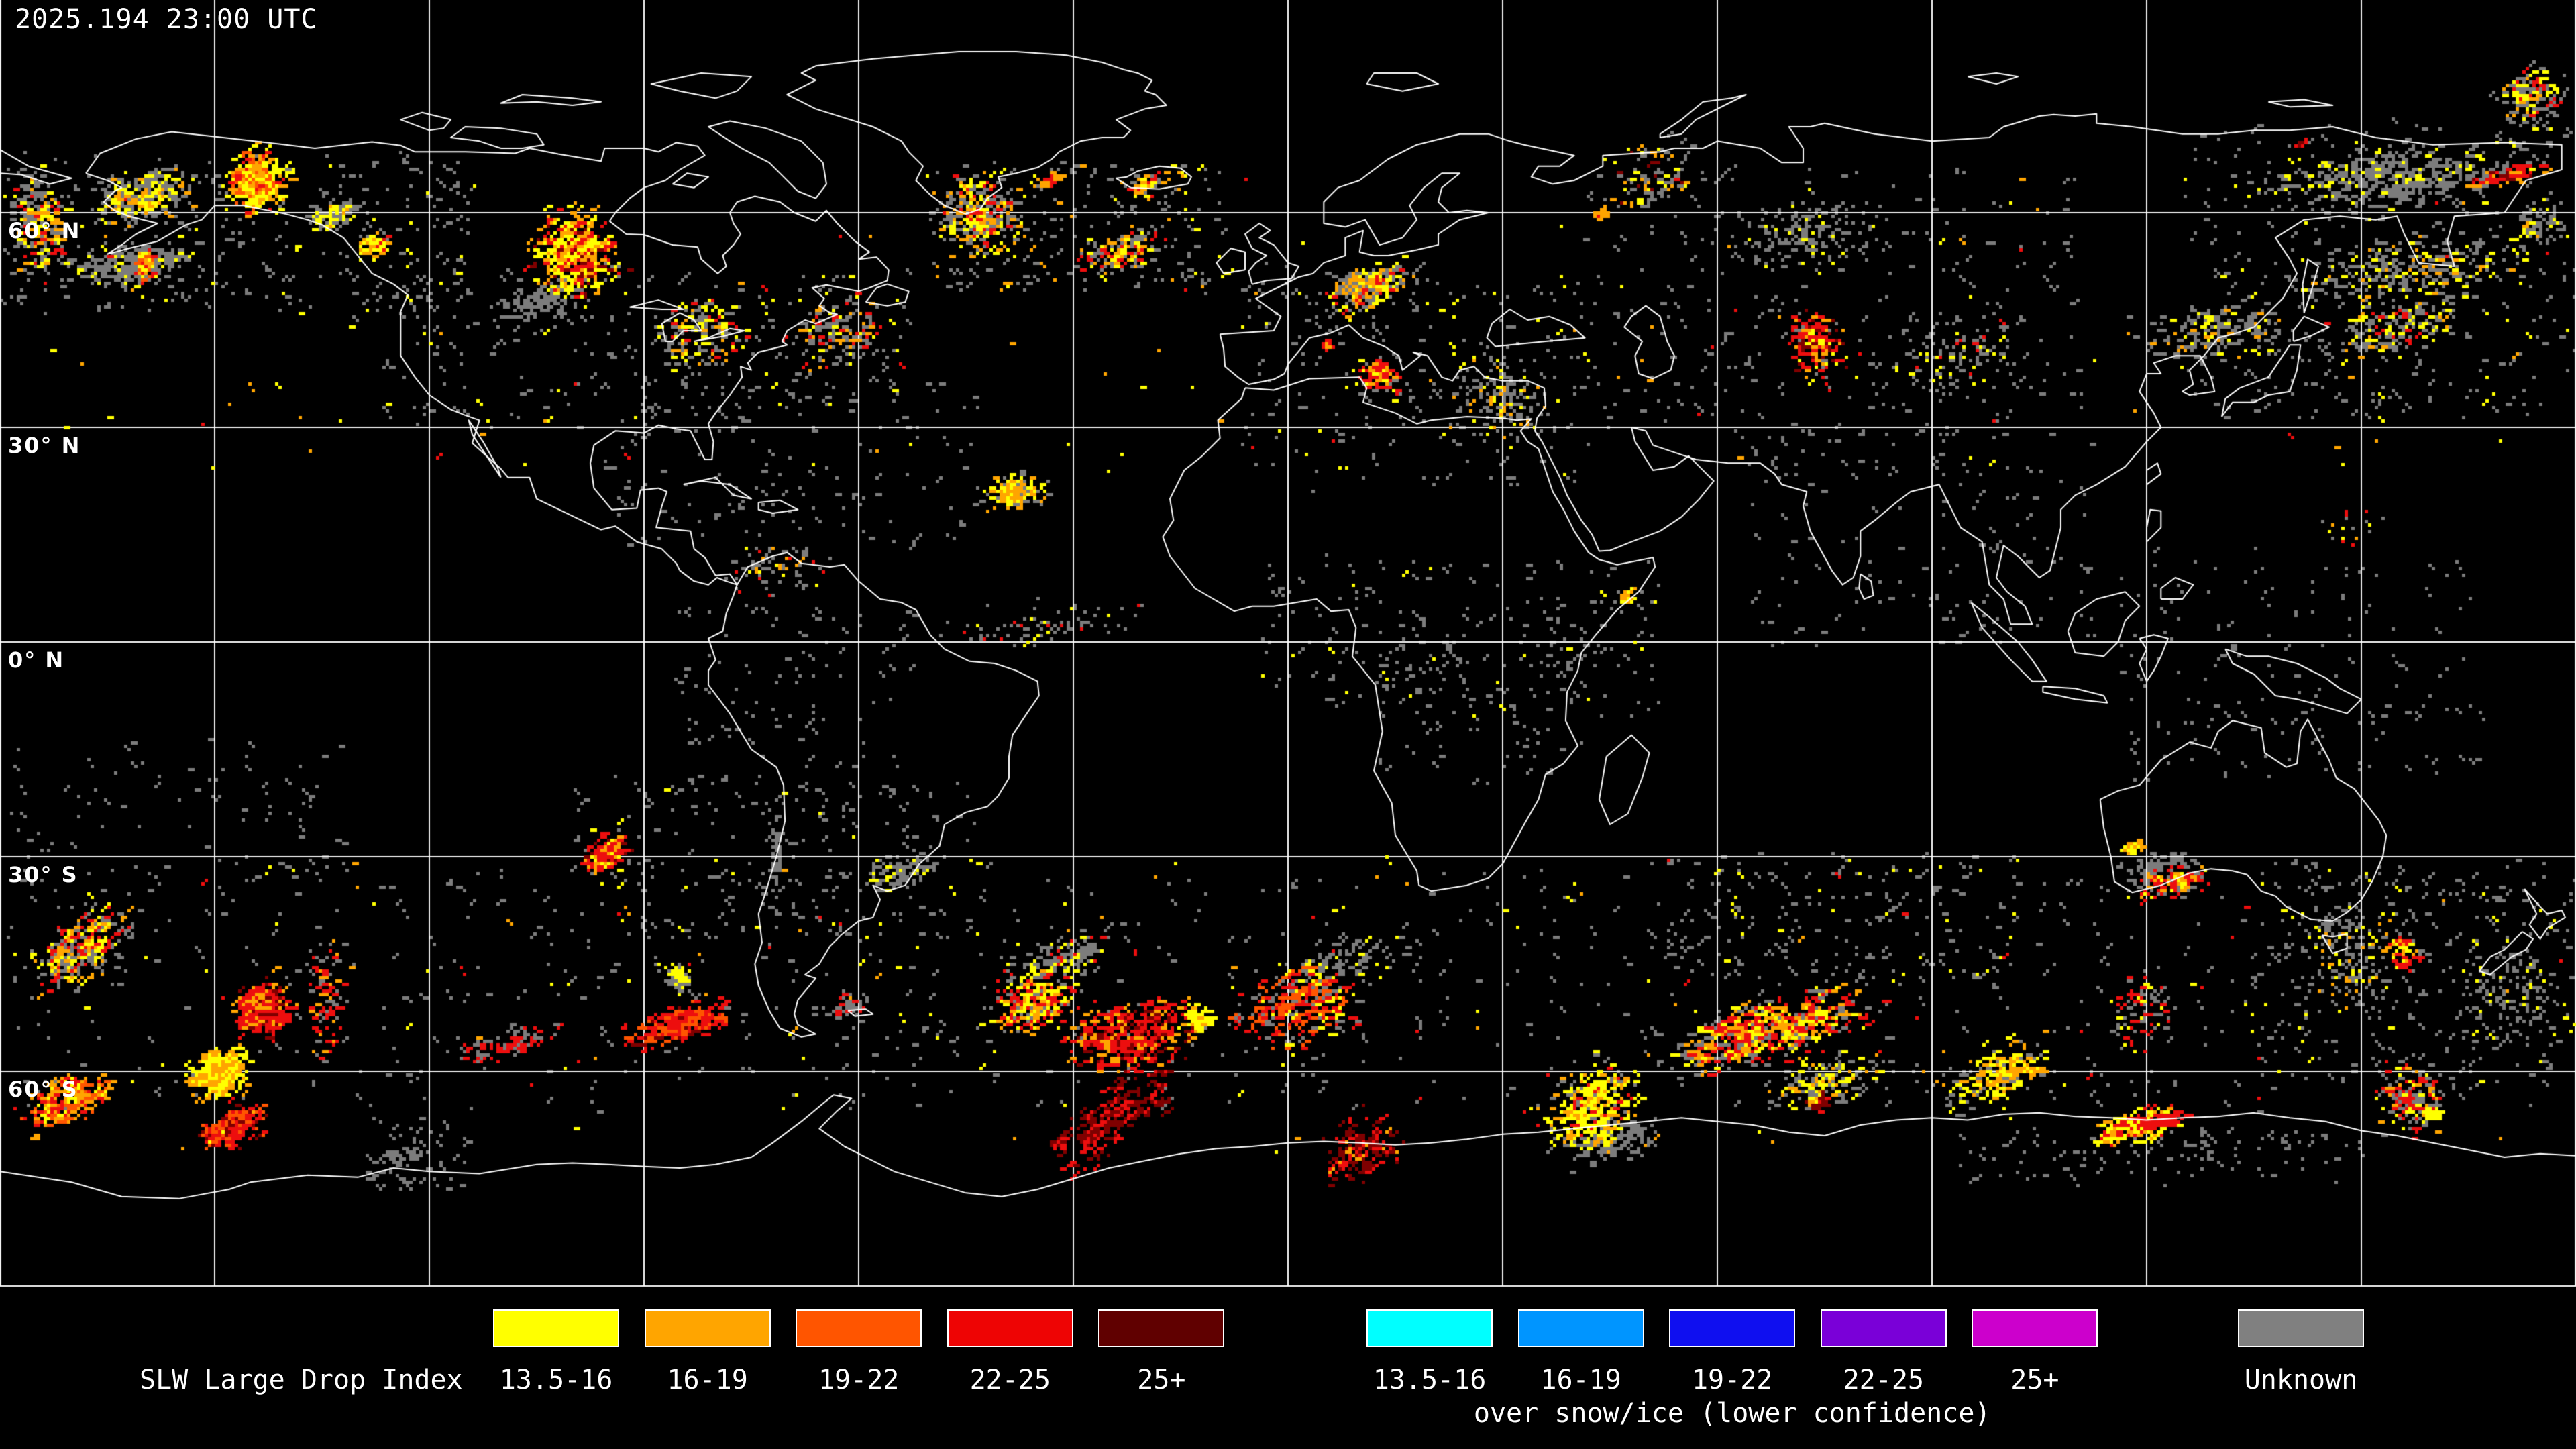 Image resolution: width=2576 pixels, height=1449 pixels. I want to click on snowice-13.5-16-swatch, so click(1429, 1328).